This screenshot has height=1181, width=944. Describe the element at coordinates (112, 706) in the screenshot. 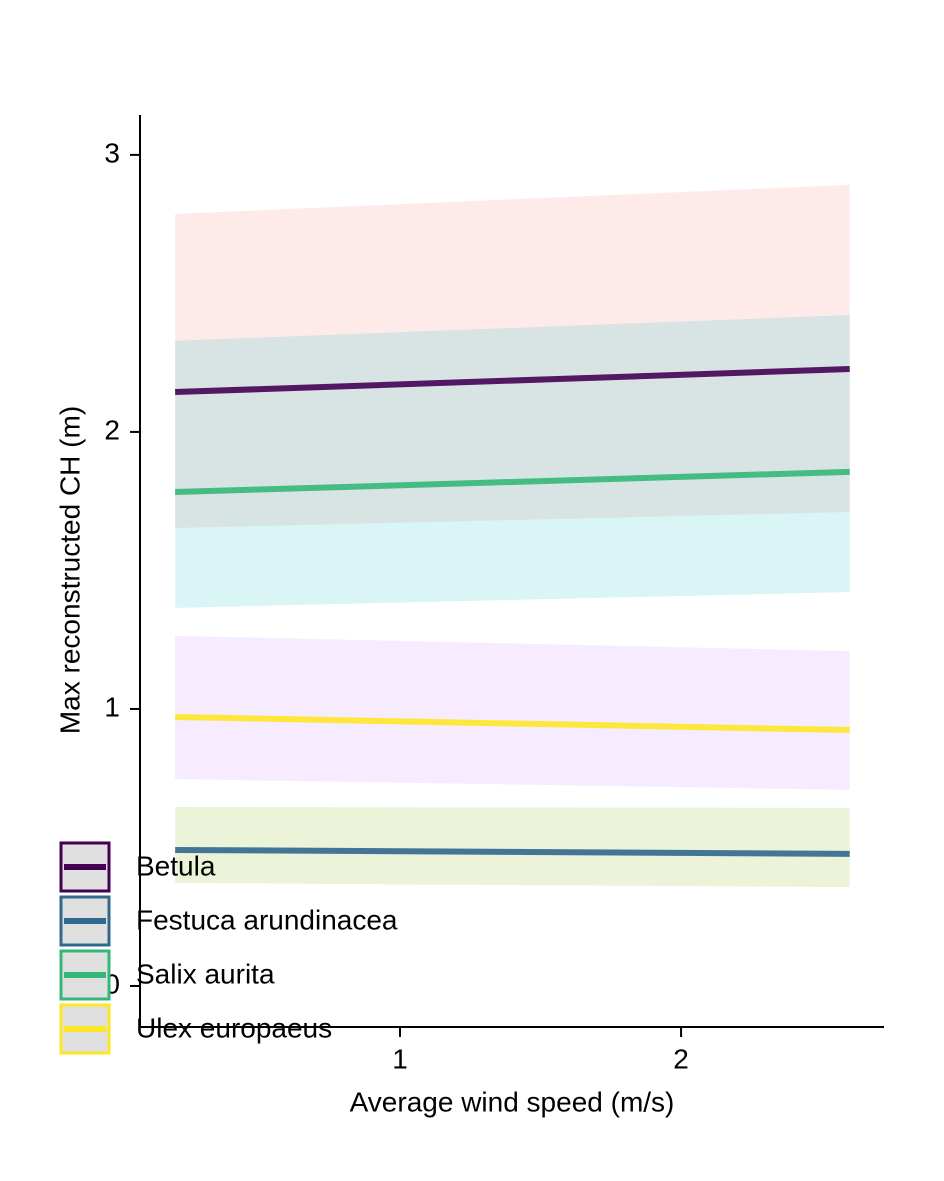

I see `y-tick-label: 1` at that location.